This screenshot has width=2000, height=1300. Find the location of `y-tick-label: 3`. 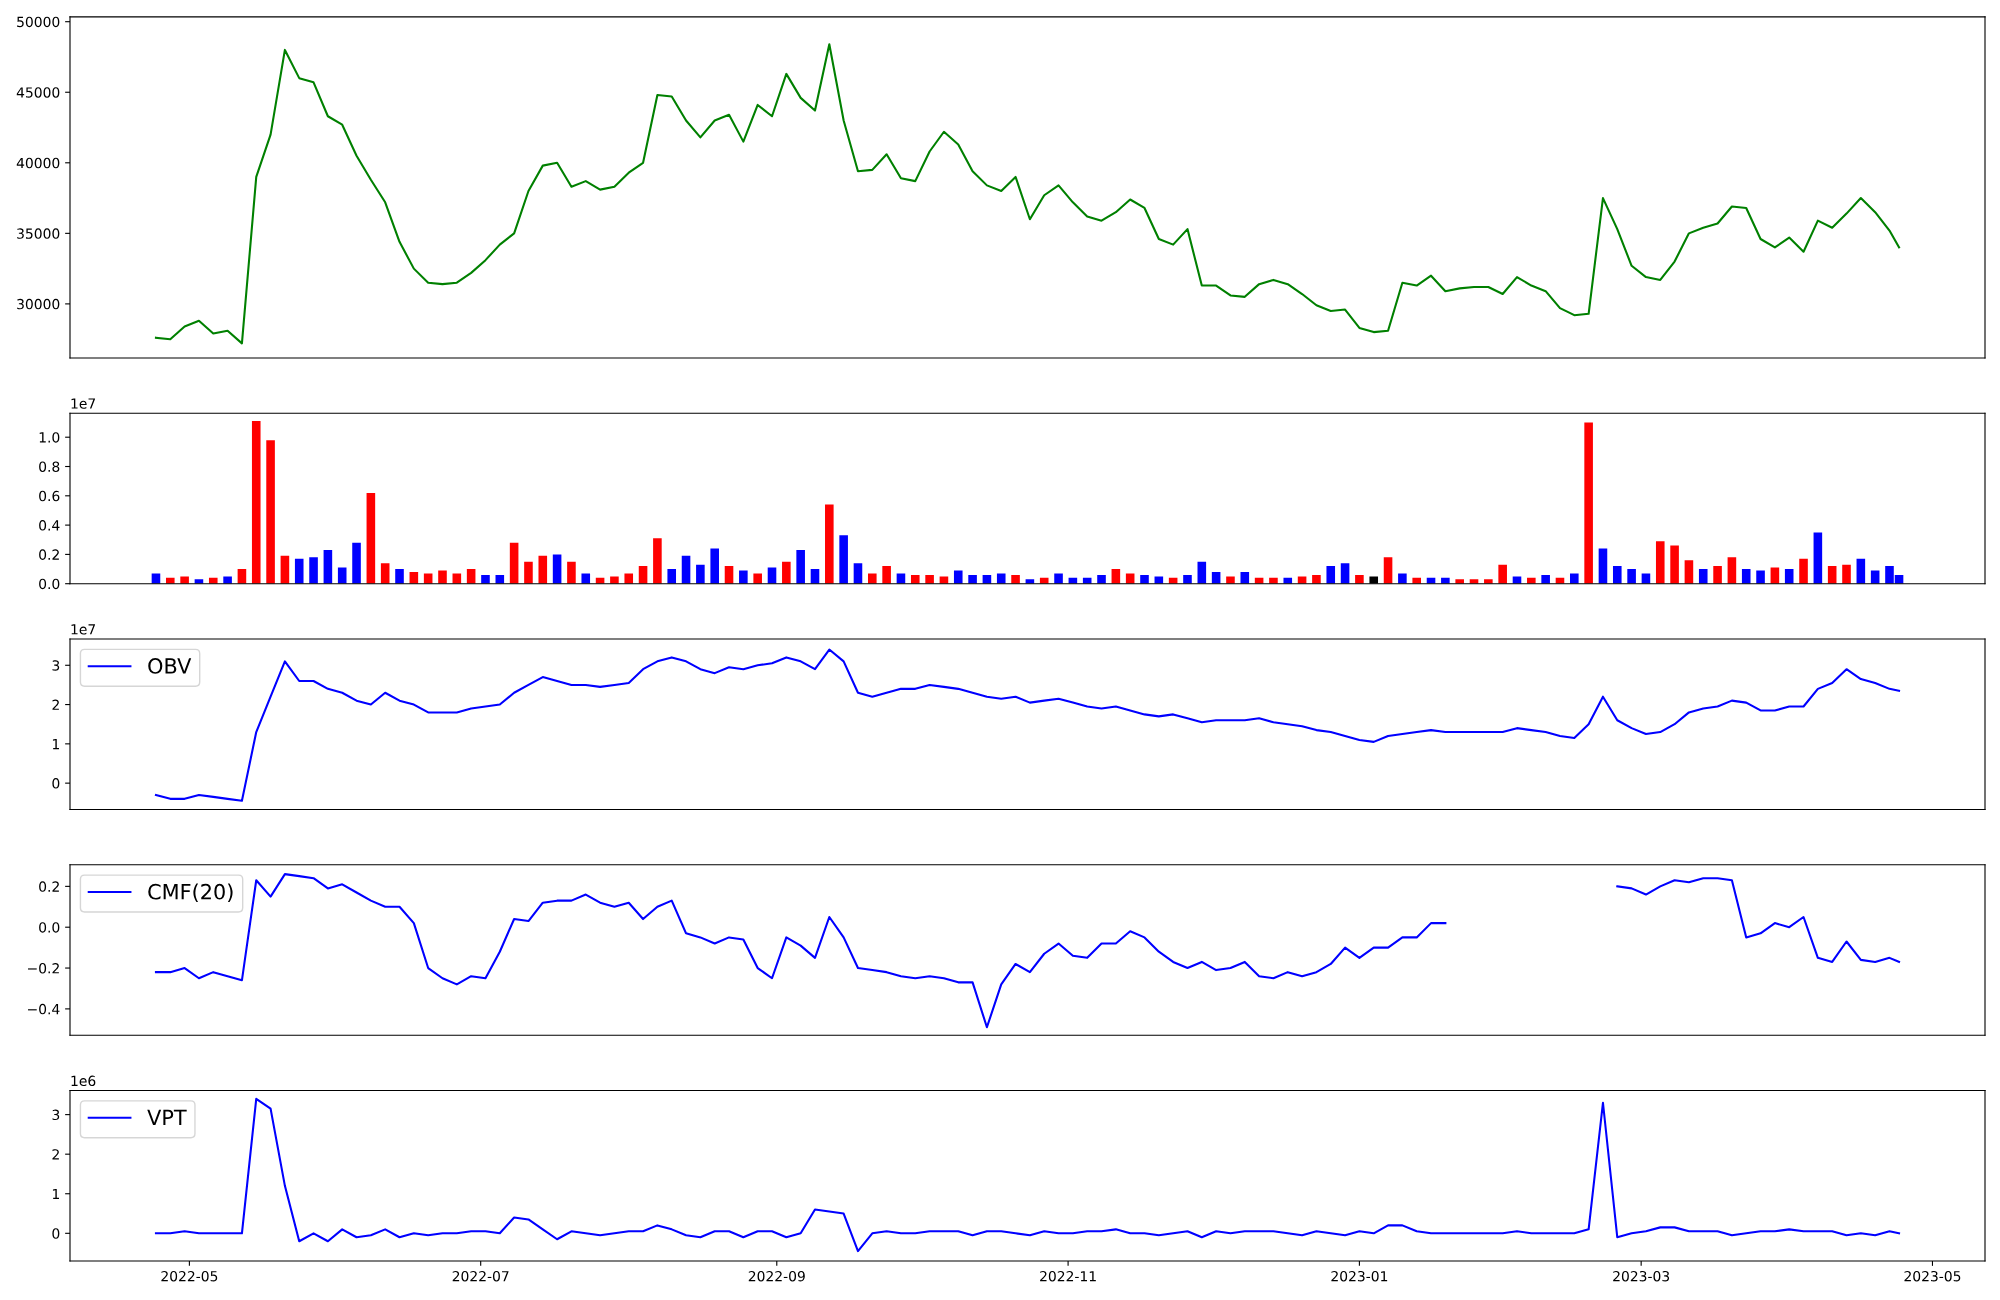

y-tick-label: 3 is located at coordinates (56, 1115).